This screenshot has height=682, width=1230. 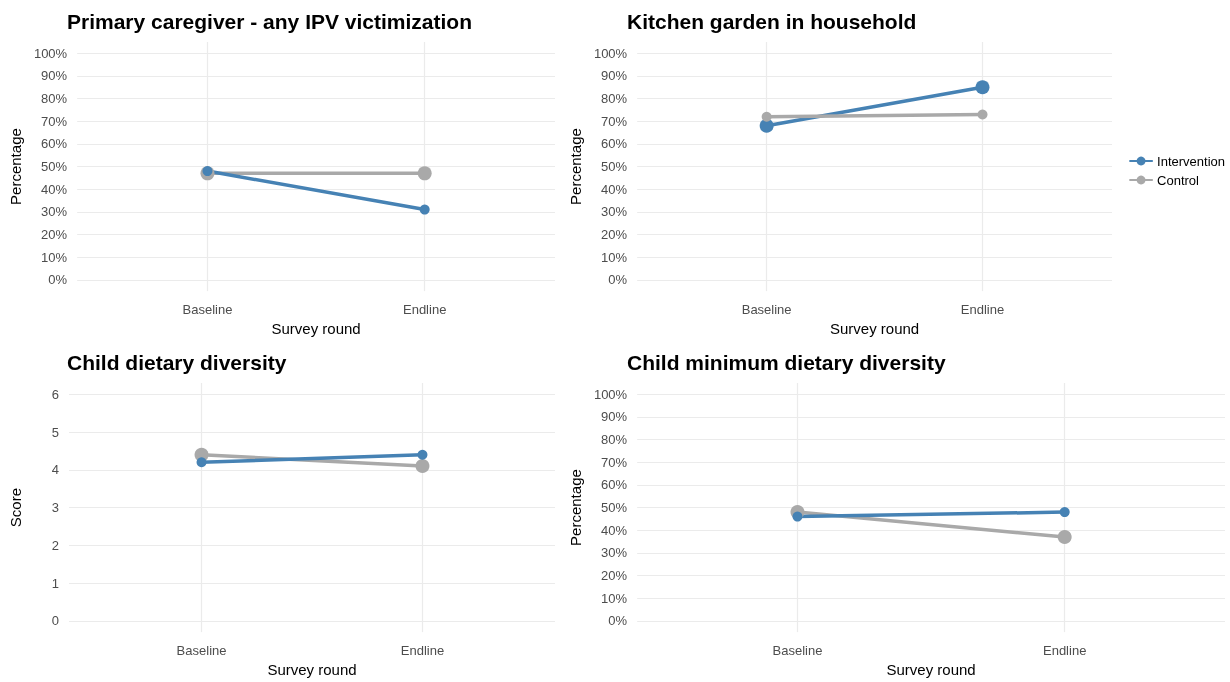 What do you see at coordinates (55, 545) in the screenshot?
I see `y-tick-label: 2` at bounding box center [55, 545].